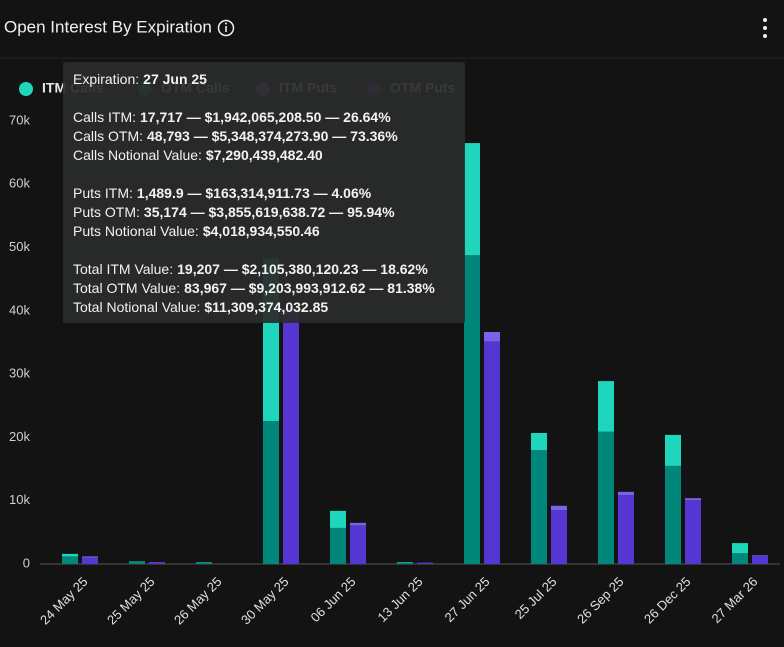 The width and height of the screenshot is (784, 647). I want to click on tooltip-label: Total OTM Value:, so click(126, 288).